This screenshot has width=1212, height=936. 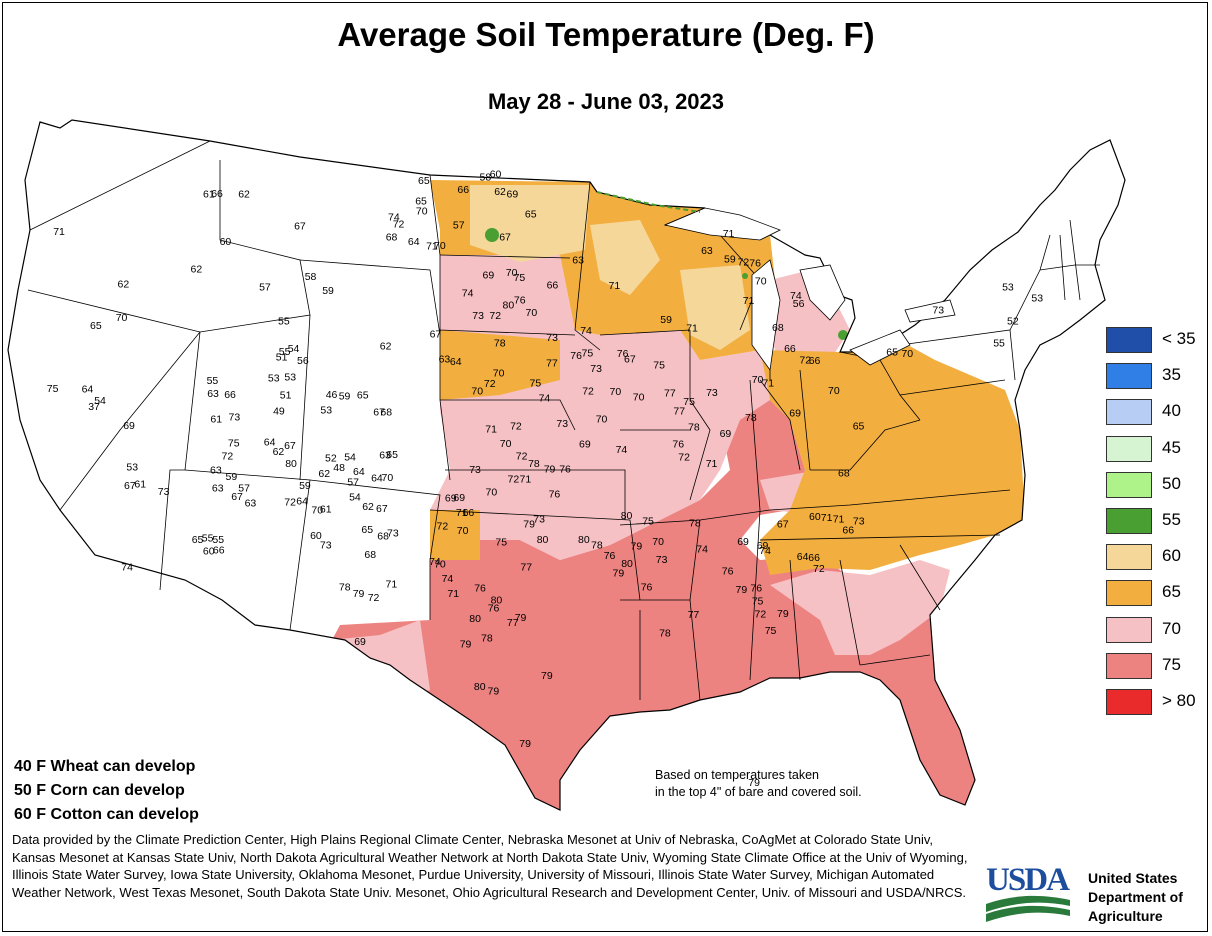 I want to click on map-title: Average Soil Temperature (Deg. F), so click(x=606, y=34).